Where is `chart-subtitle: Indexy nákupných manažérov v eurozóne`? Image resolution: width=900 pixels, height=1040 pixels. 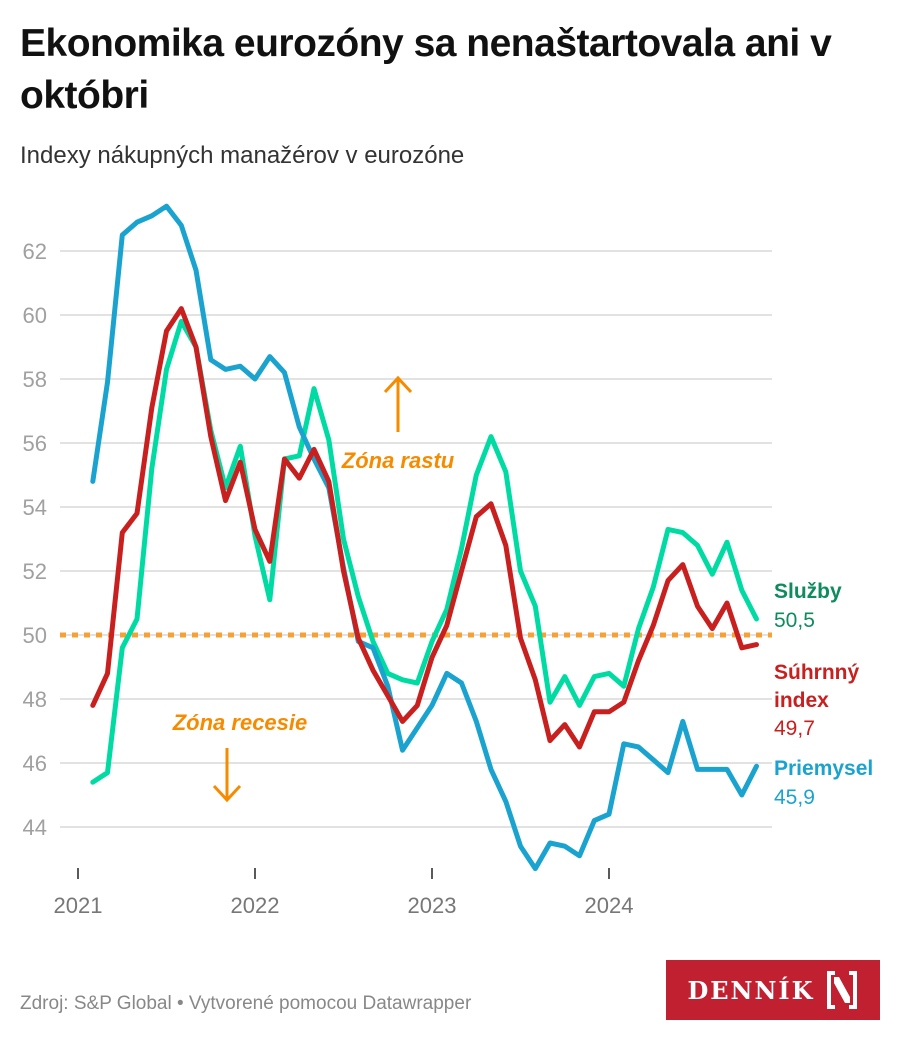
chart-subtitle: Indexy nákupných manažérov v eurozóne is located at coordinates (242, 155).